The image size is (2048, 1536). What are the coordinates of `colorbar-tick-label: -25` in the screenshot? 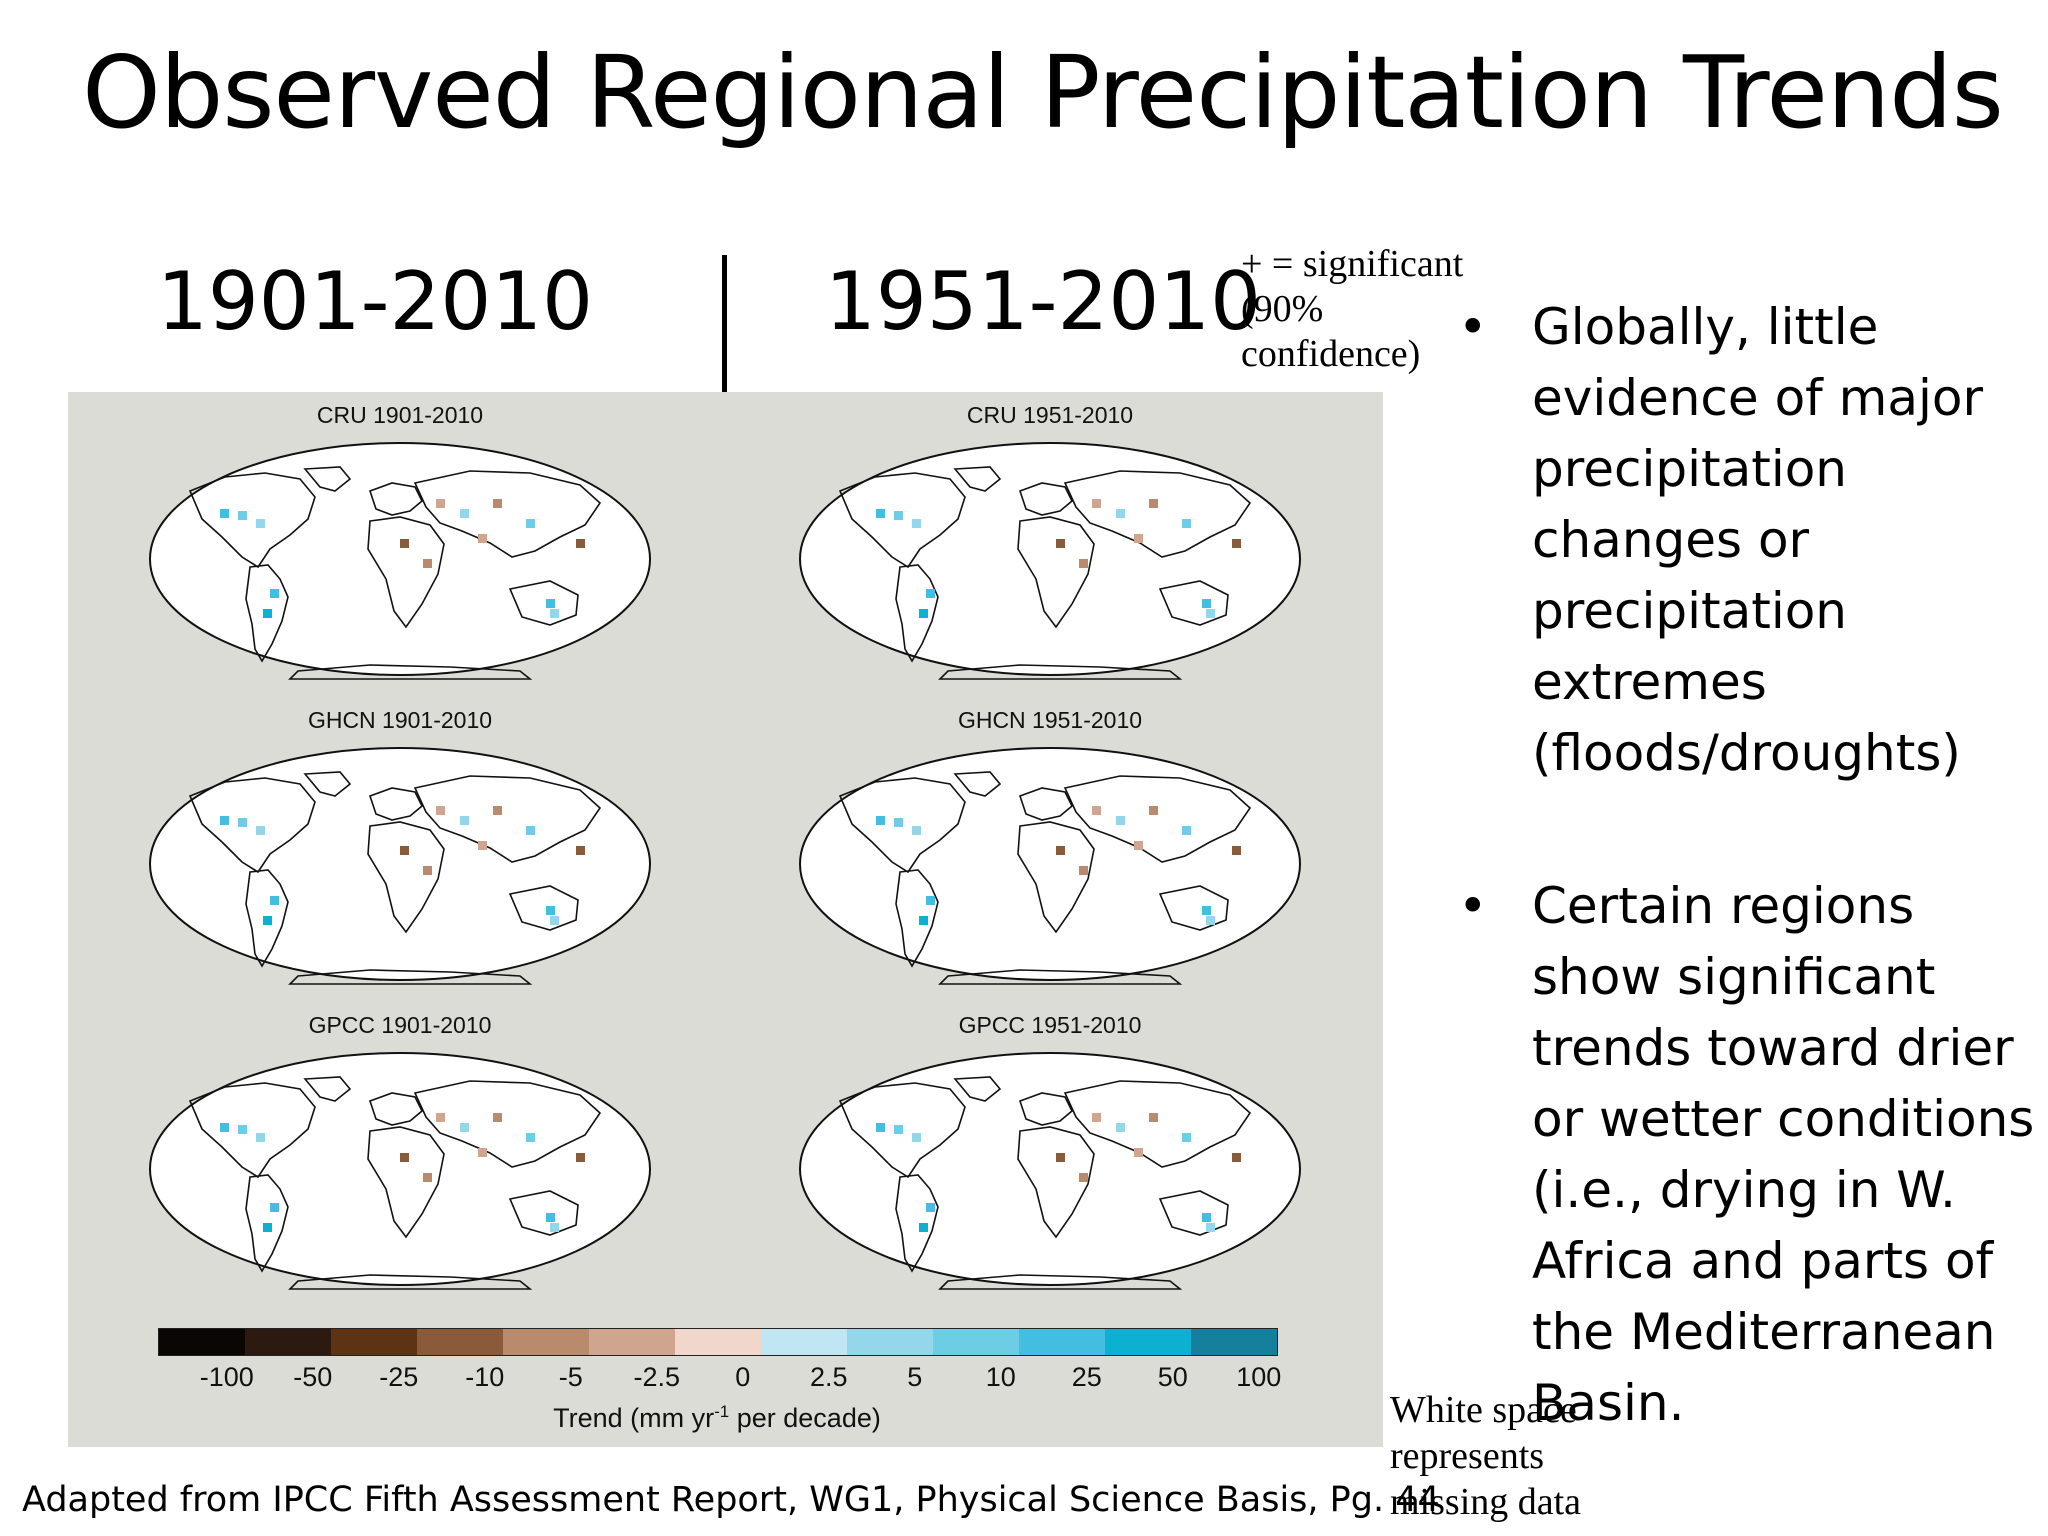 It's located at (399, 1377).